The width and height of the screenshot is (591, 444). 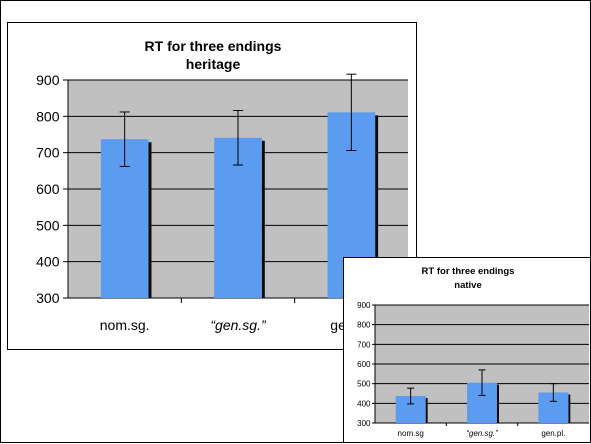 I want to click on chart-subtitle: heritage, so click(x=213, y=64).